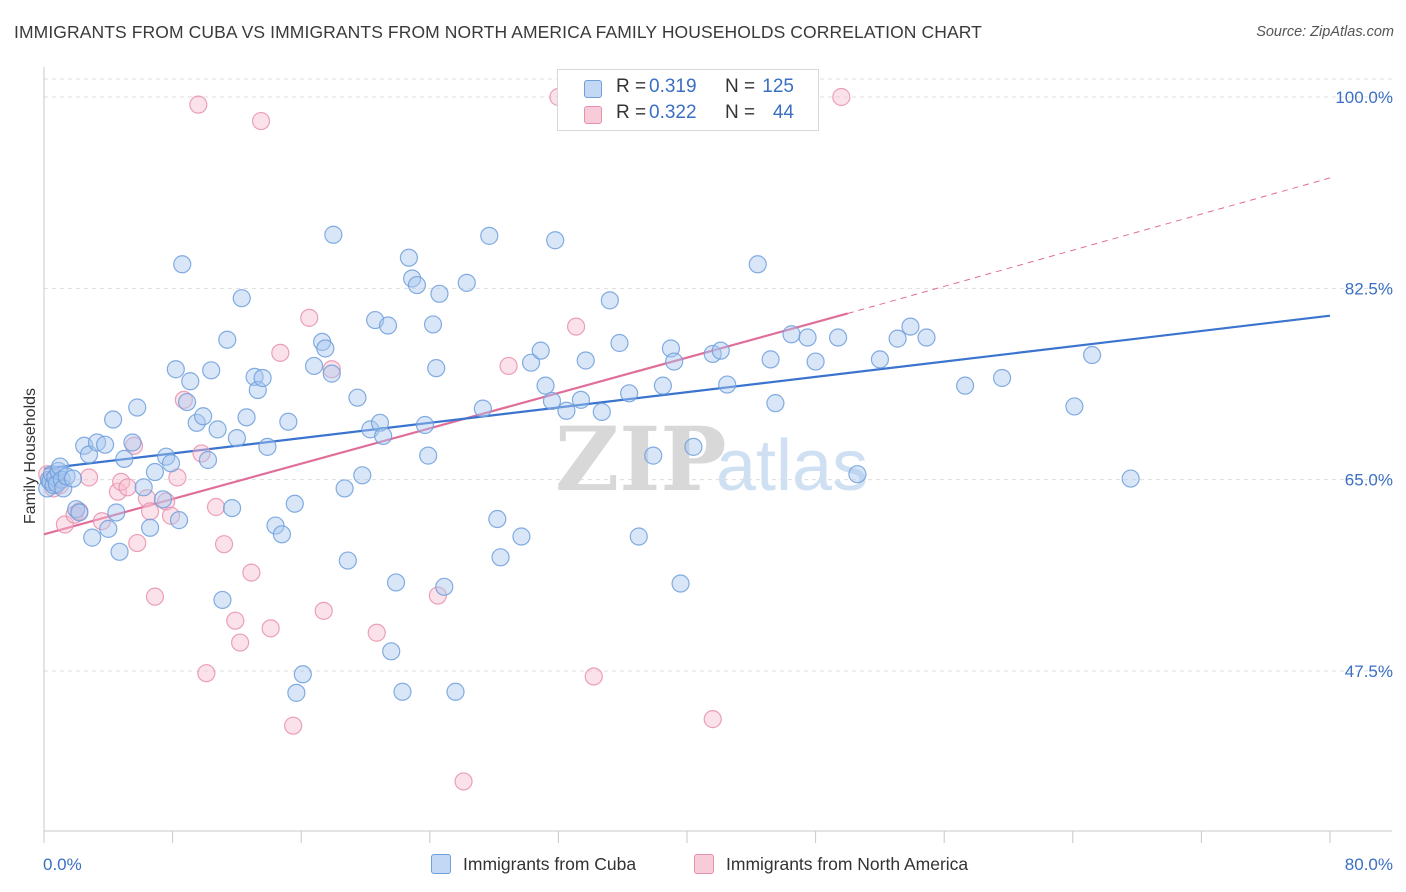 Image resolution: width=1406 pixels, height=892 pixels. What do you see at coordinates (1369, 864) in the screenshot?
I see `x-tick-label: 80.0%` at bounding box center [1369, 864].